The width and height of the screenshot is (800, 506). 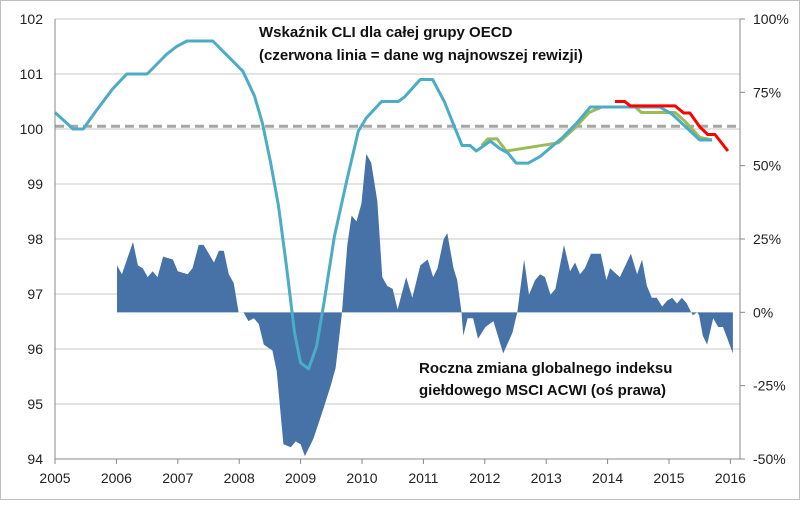 What do you see at coordinates (769, 459) in the screenshot?
I see `y-right-tick-label: -50%` at bounding box center [769, 459].